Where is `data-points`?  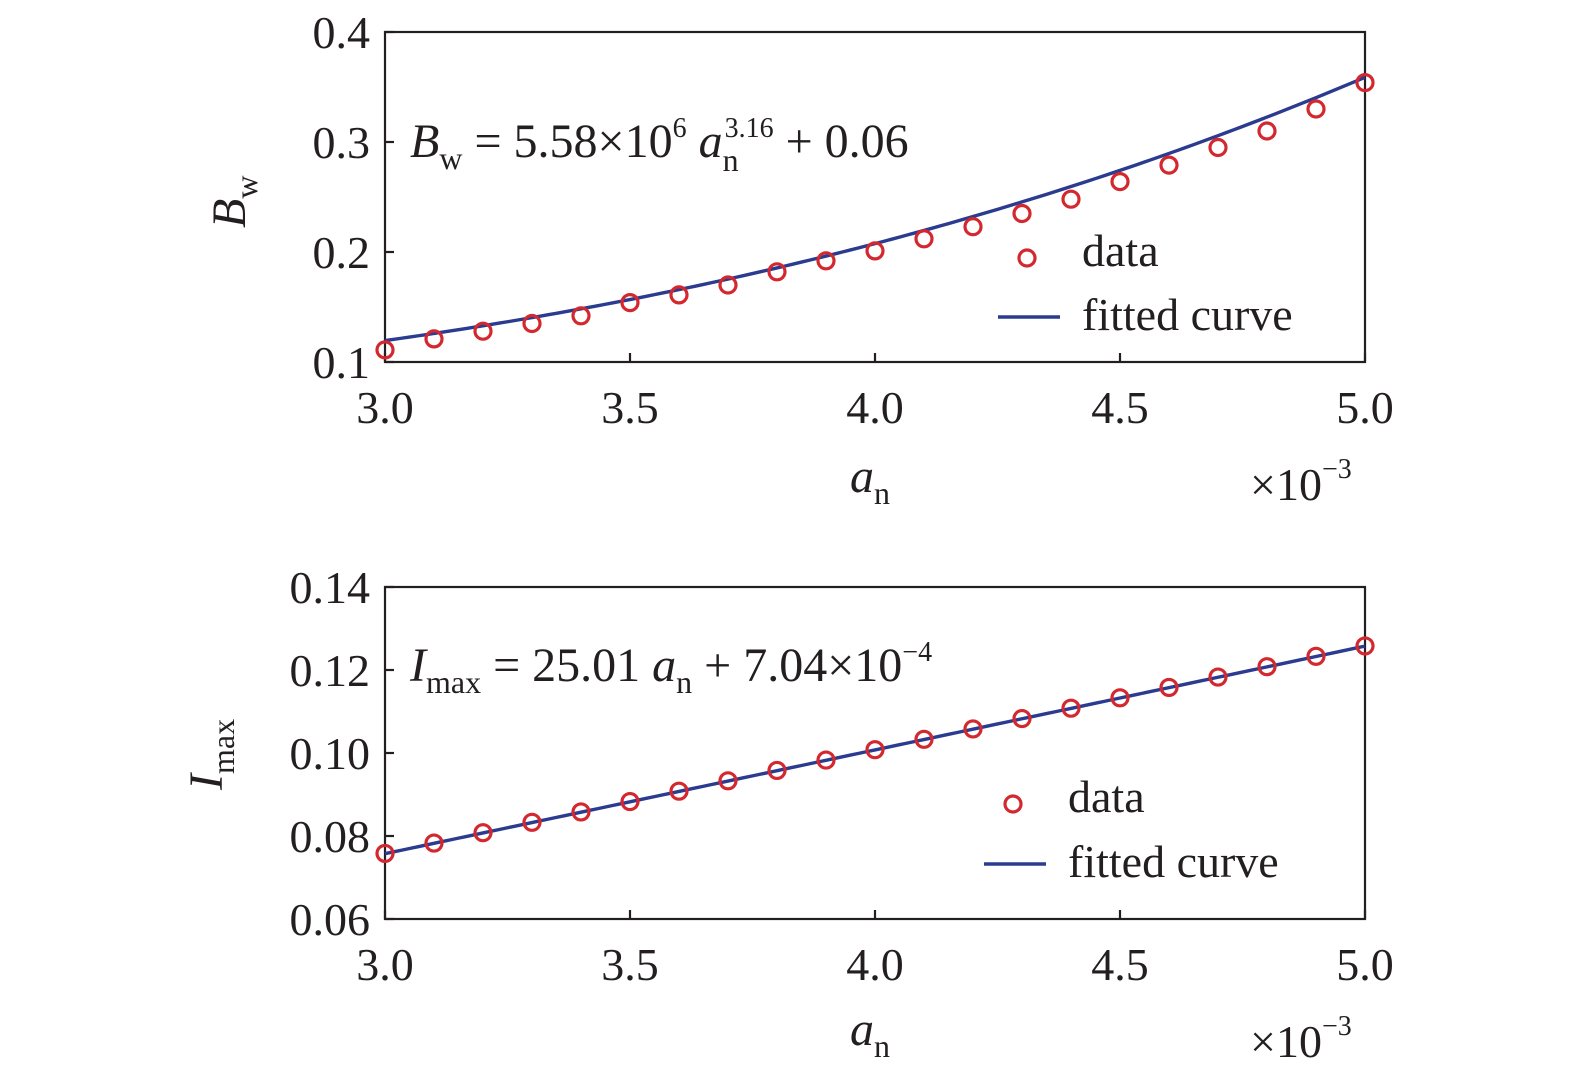
data-points is located at coordinates (875, 750).